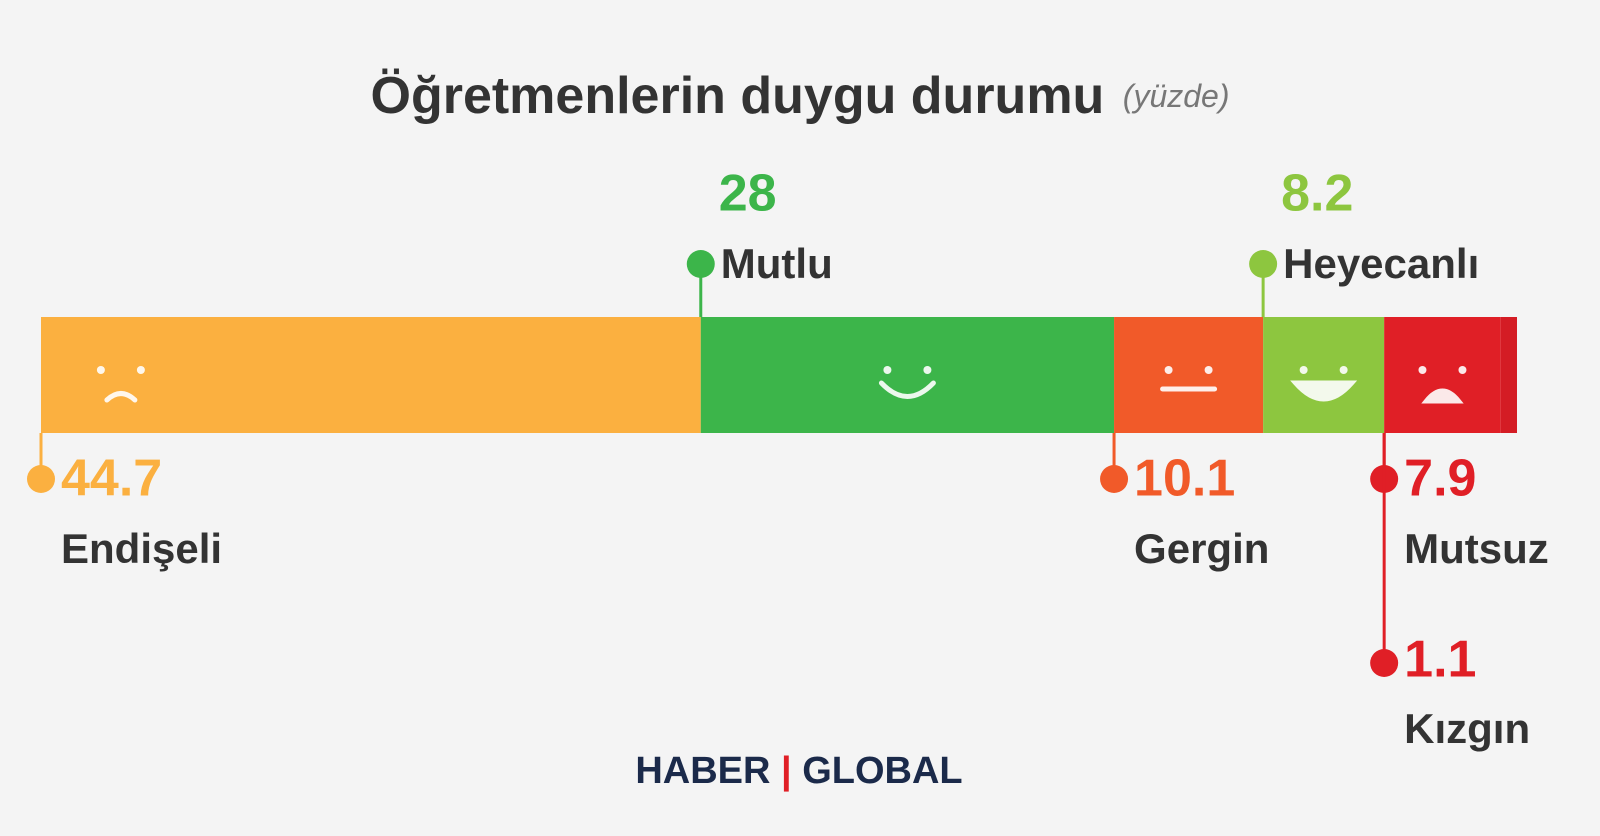 This screenshot has height=836, width=1600. What do you see at coordinates (777, 263) in the screenshot?
I see `category-label: Mutlu` at bounding box center [777, 263].